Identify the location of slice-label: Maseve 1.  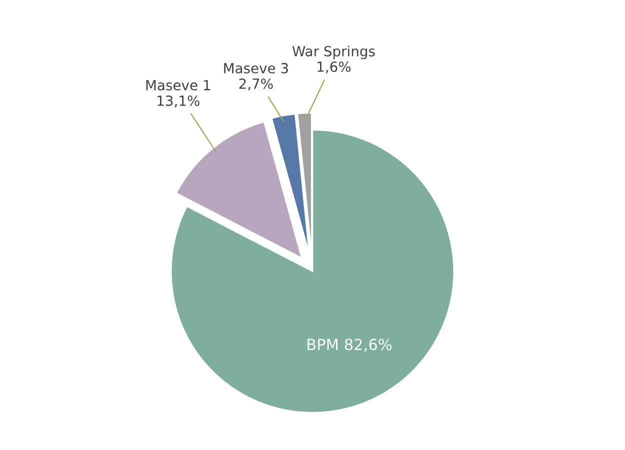
(178, 85).